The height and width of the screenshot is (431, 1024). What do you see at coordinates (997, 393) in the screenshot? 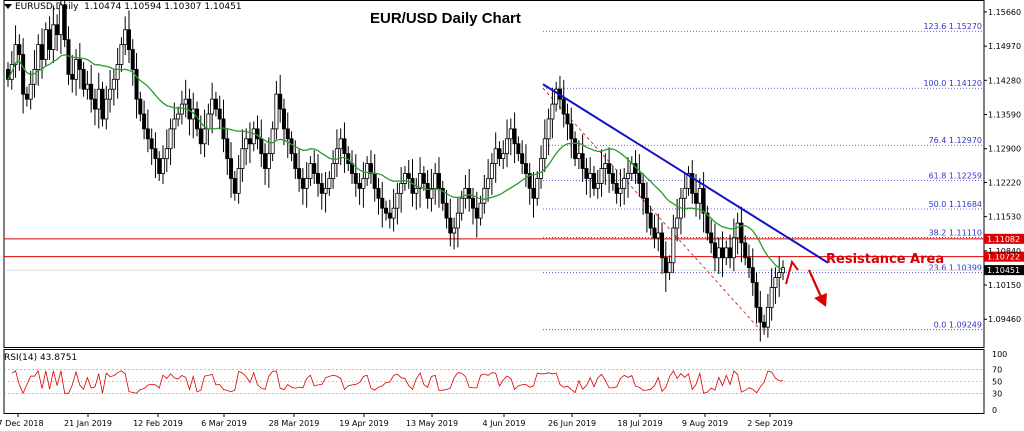
I see `rsi-tick-label: 30` at bounding box center [997, 393].